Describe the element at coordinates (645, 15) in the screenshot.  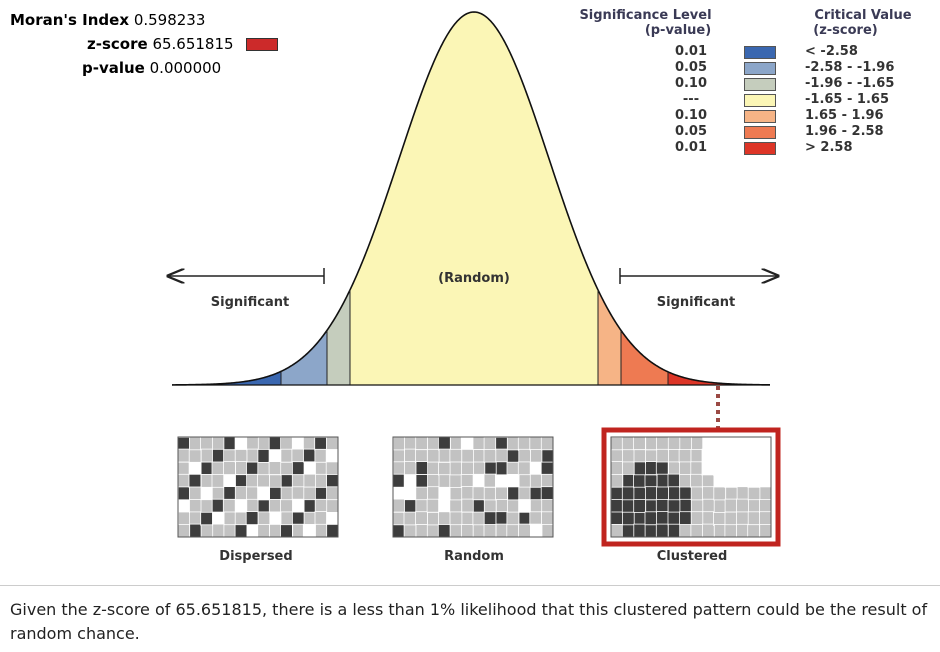
I see `legend-header-significance: Significance Level` at that location.